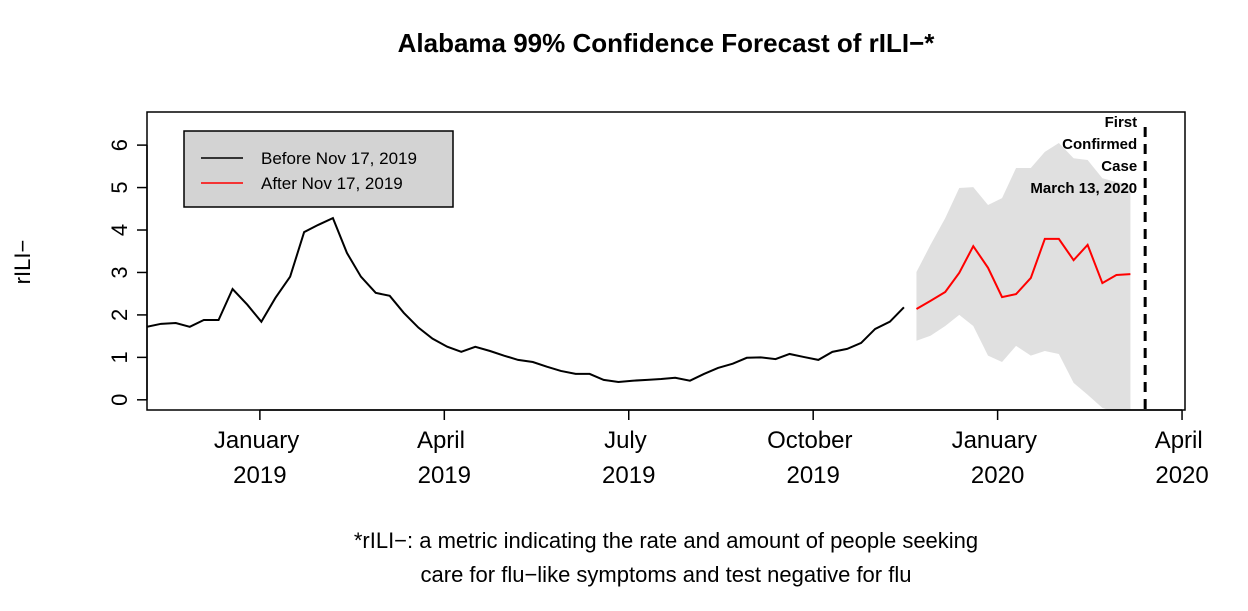 This screenshot has width=1248, height=611. I want to click on x-tick-label: April 2020, so click(1182, 458).